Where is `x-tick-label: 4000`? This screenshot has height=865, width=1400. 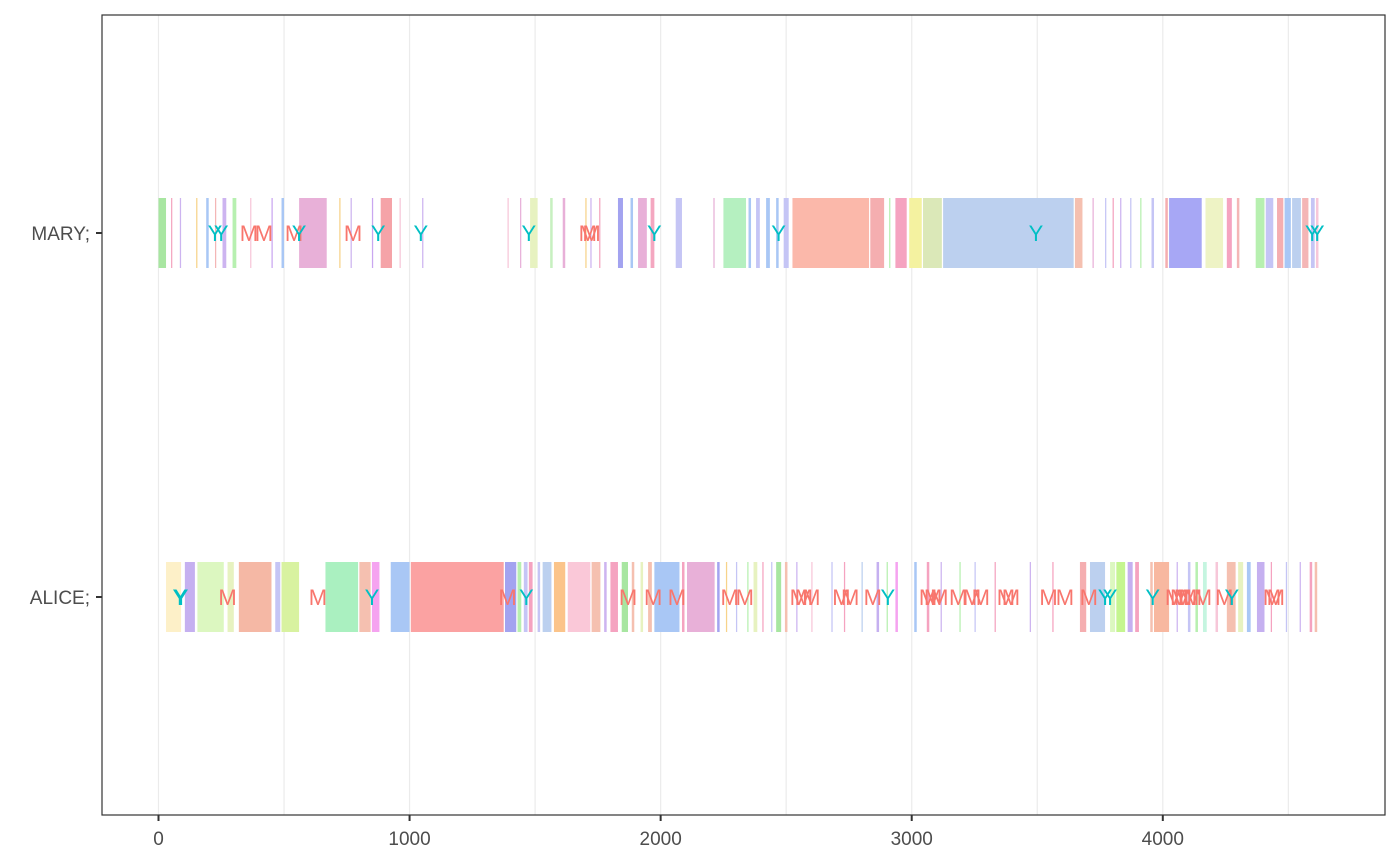 x-tick-label: 4000 is located at coordinates (1163, 839).